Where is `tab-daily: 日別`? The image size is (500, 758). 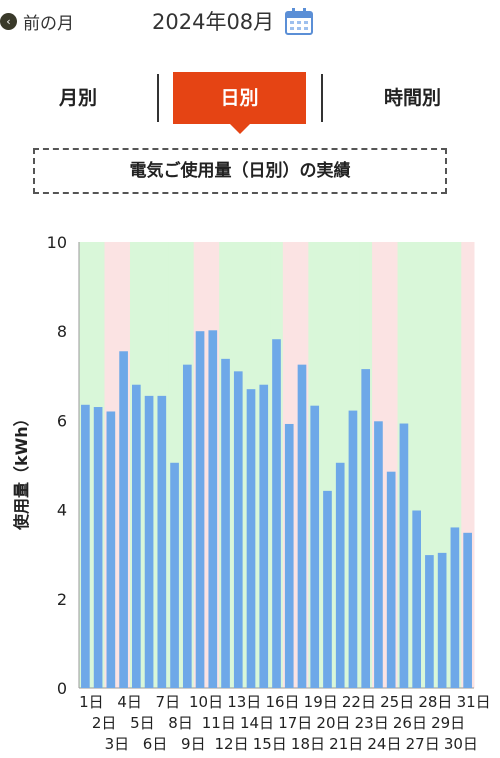 tab-daily: 日別 is located at coordinates (239, 103).